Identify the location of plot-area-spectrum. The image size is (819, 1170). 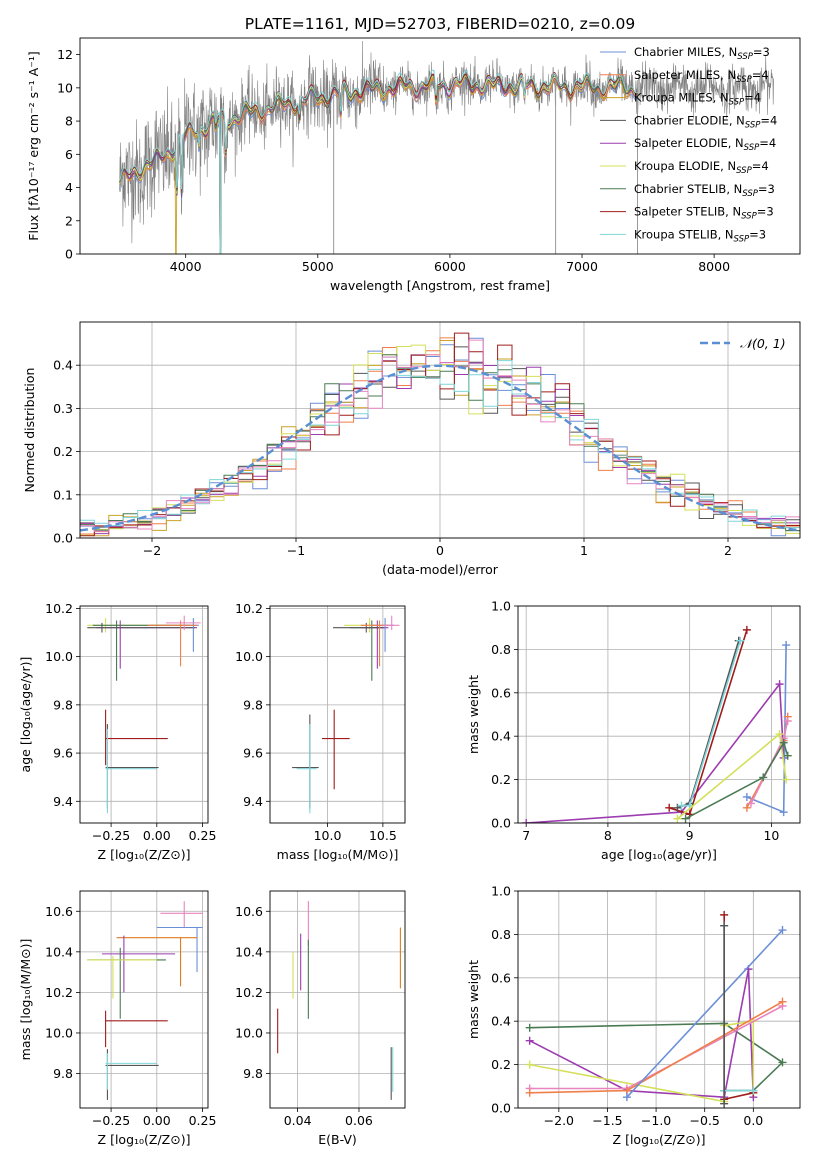
(446, 147).